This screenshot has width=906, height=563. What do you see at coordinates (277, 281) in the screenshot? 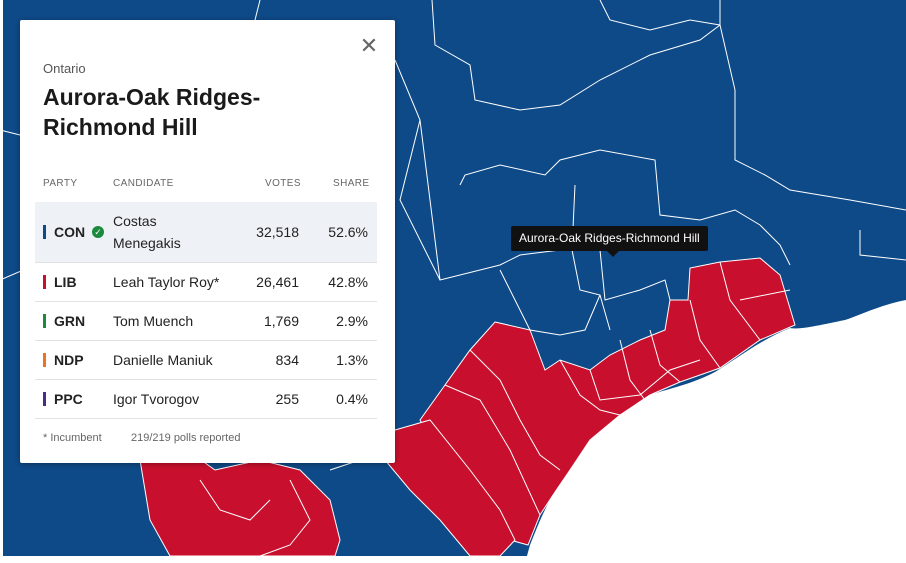
I see `candidate-votes: 26,461` at bounding box center [277, 281].